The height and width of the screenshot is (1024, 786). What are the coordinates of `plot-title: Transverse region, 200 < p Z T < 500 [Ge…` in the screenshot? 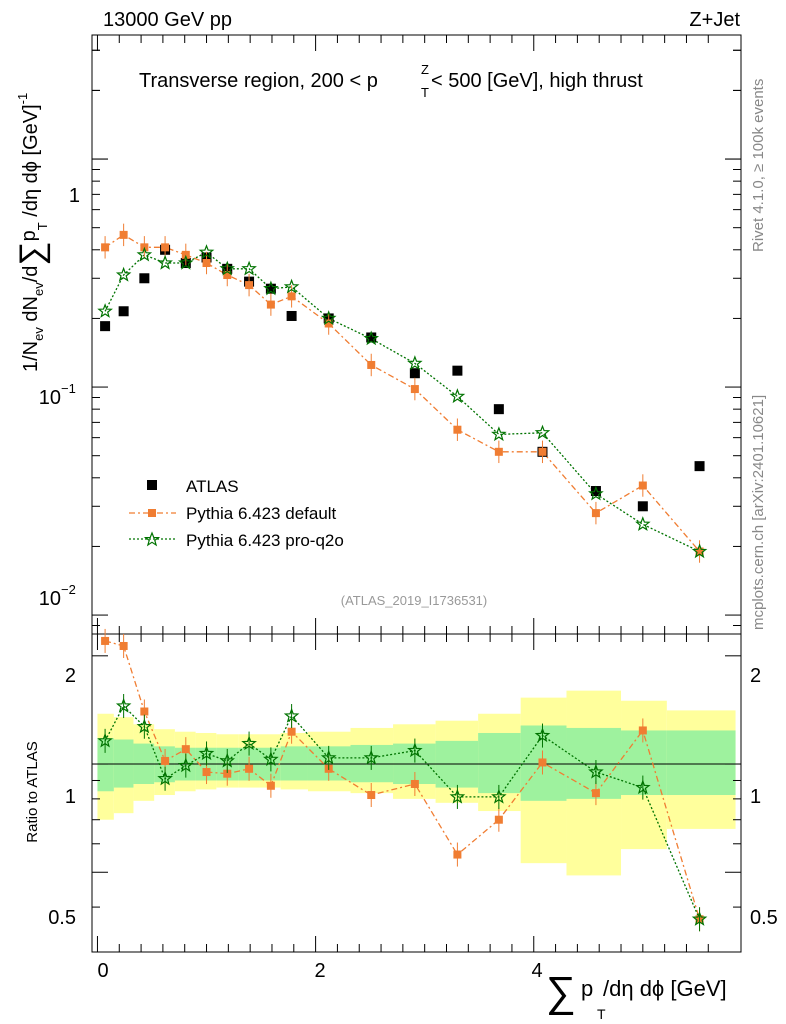 It's located at (391, 81).